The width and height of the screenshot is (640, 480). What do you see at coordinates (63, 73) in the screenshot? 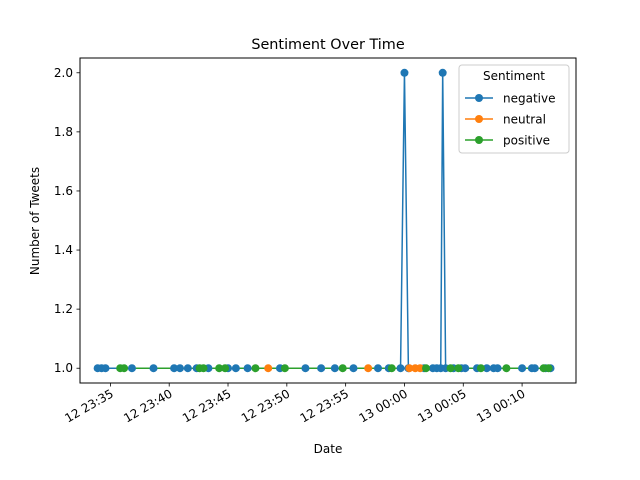
I see `y-tick-label: 2.0` at bounding box center [63, 73].